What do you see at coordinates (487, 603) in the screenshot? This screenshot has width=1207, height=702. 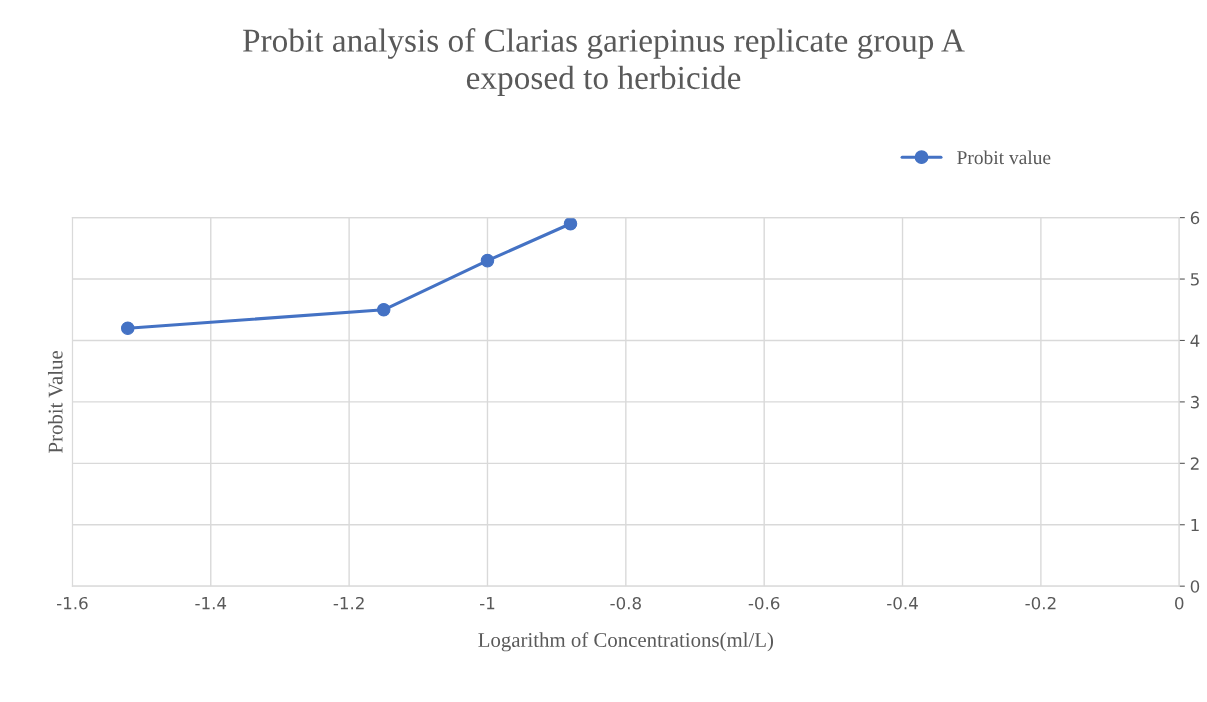 I see `x-tick-label: -1` at bounding box center [487, 603].